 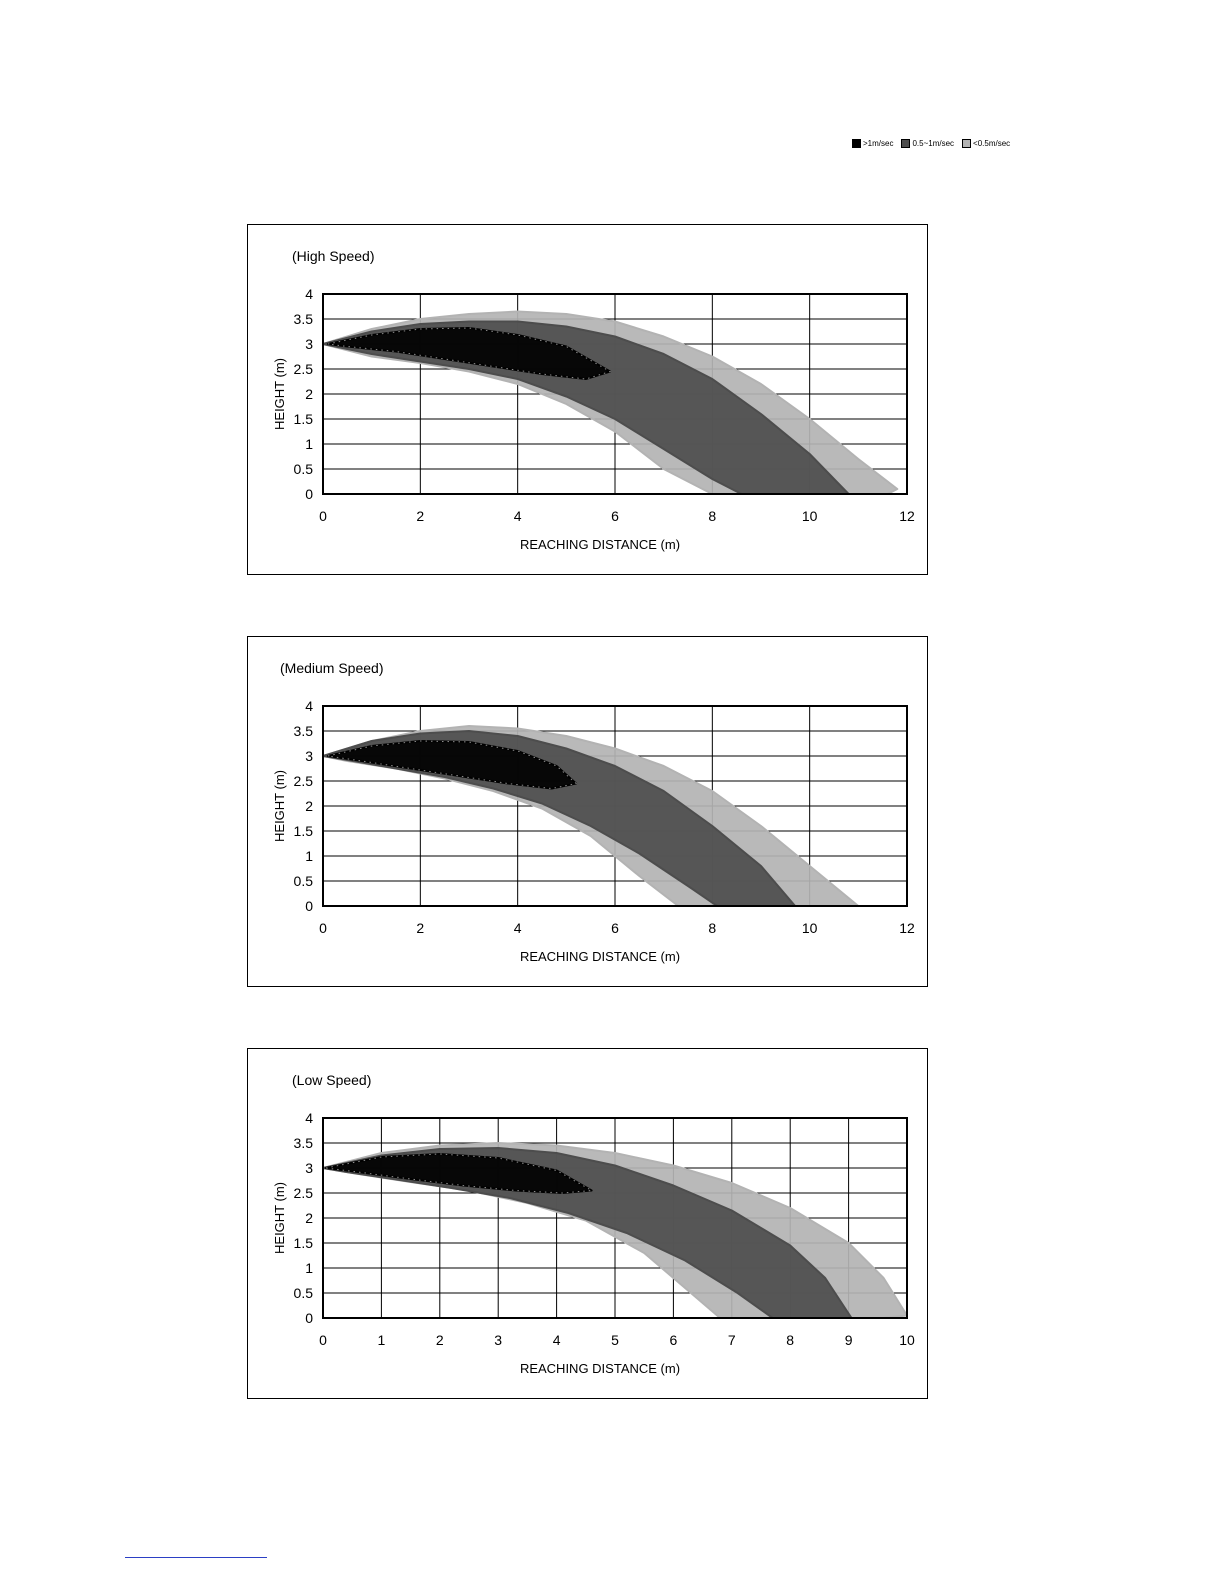 What do you see at coordinates (615, 1340) in the screenshot?
I see `x-tick-label: 5` at bounding box center [615, 1340].